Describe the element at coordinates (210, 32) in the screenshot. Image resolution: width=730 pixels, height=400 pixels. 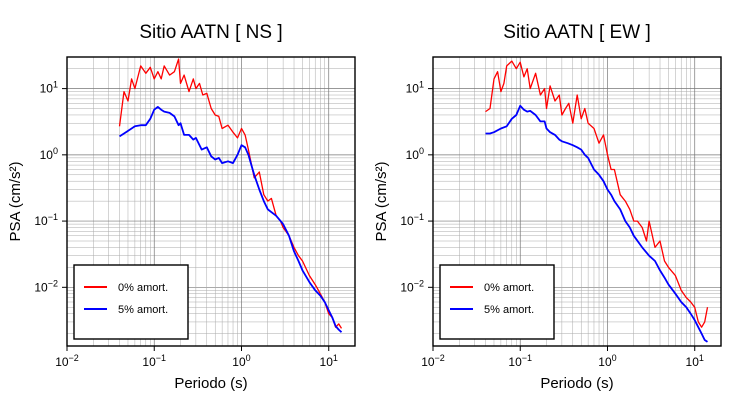
I see `chart-title: Sitio AATN [ NS ]` at that location.